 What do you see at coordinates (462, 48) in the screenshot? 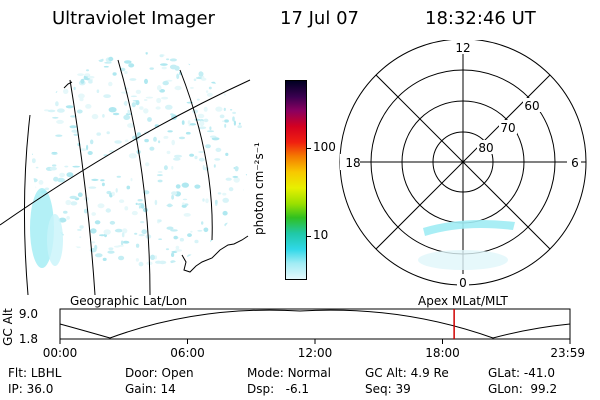
I see `mlt-label-12: 12` at bounding box center [462, 48].